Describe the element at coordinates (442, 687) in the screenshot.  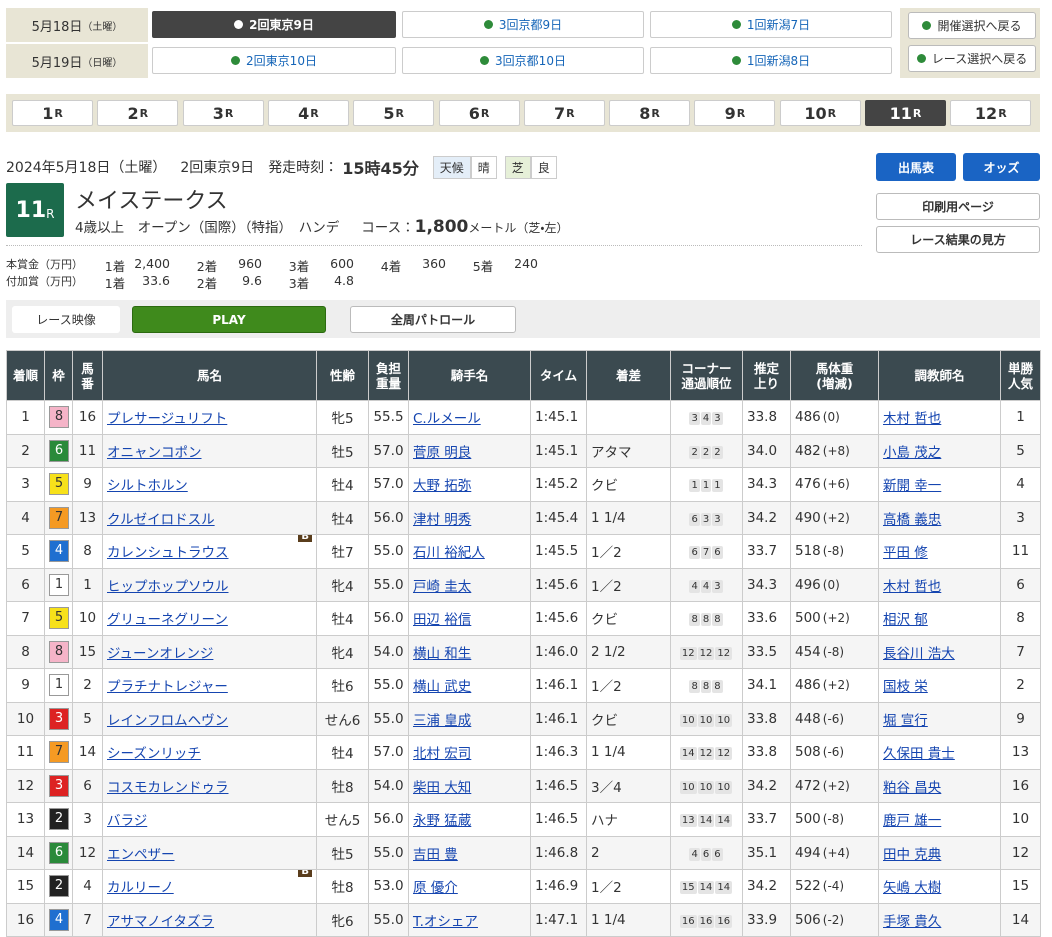
I see `jockey: 横山 武史` at that location.